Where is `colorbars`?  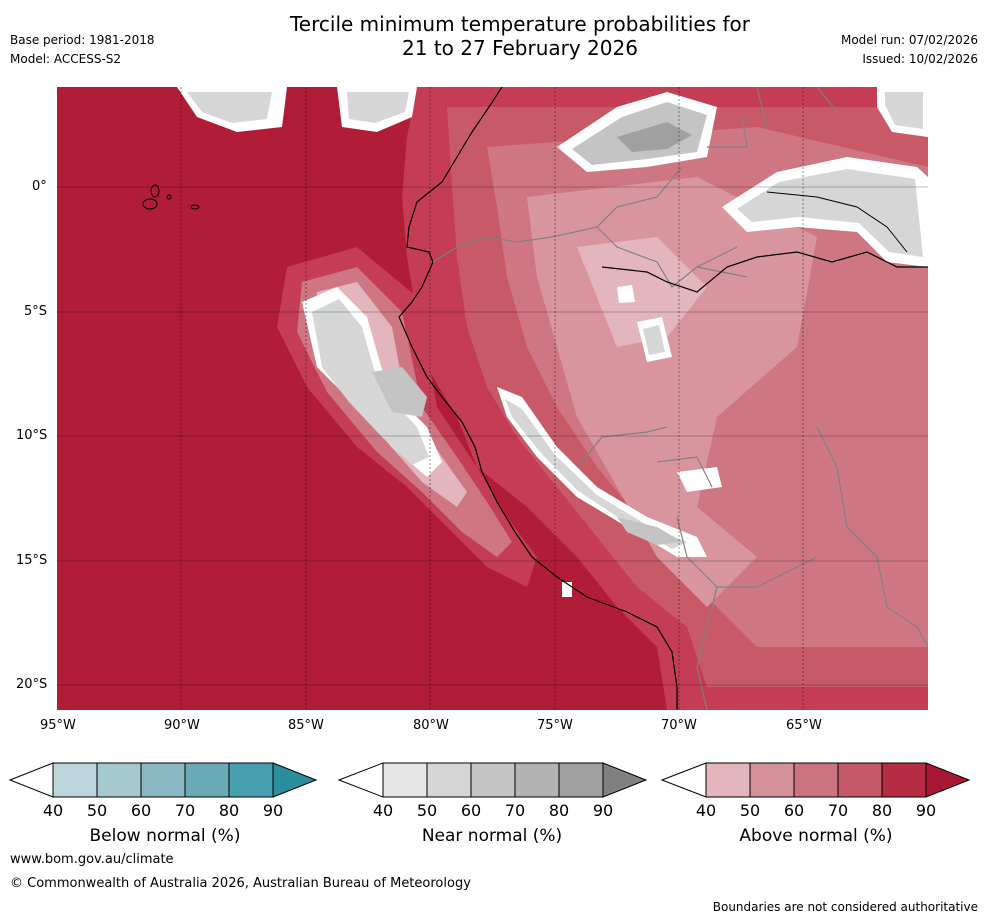
colorbars is located at coordinates (489, 780).